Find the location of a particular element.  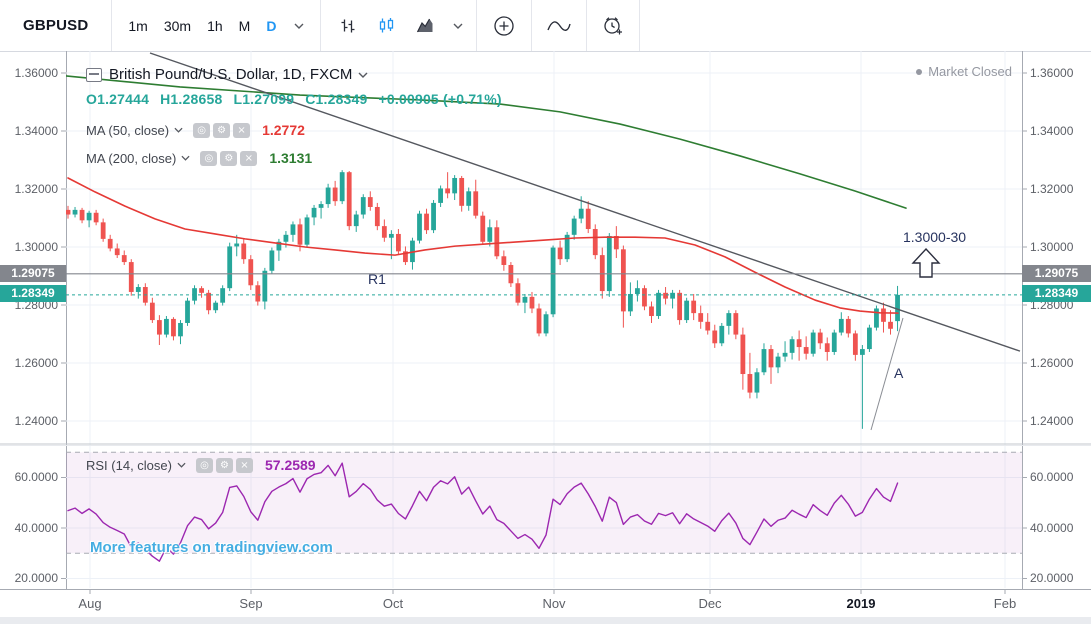

ma50-chevron-down-icon is located at coordinates (178, 130).